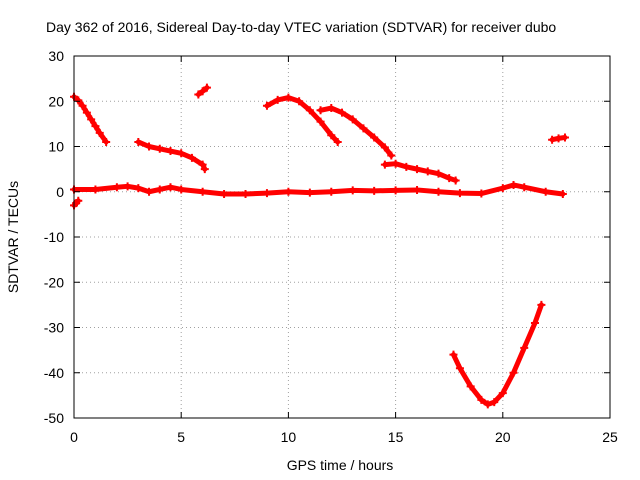 Image resolution: width=640 pixels, height=480 pixels. I want to click on x-tick-label: 5, so click(181, 437).